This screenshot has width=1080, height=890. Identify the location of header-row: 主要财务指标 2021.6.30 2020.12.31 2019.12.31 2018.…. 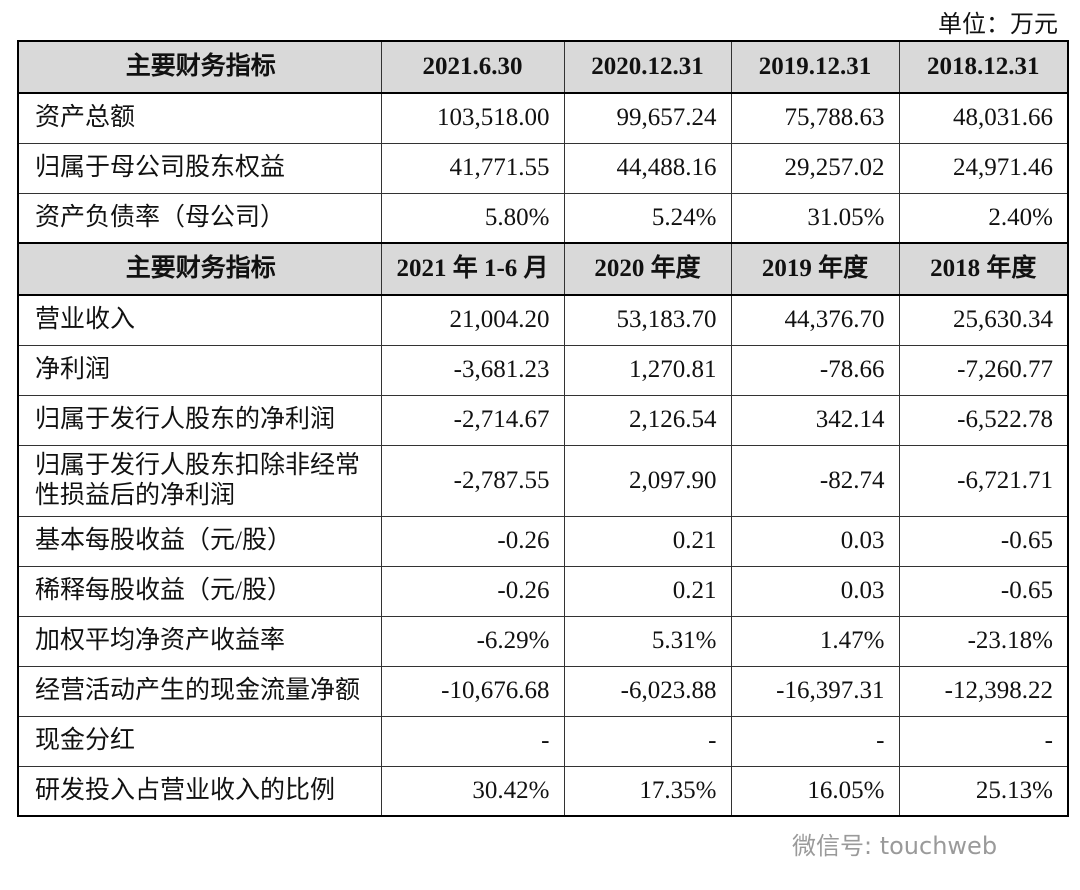
(543, 67).